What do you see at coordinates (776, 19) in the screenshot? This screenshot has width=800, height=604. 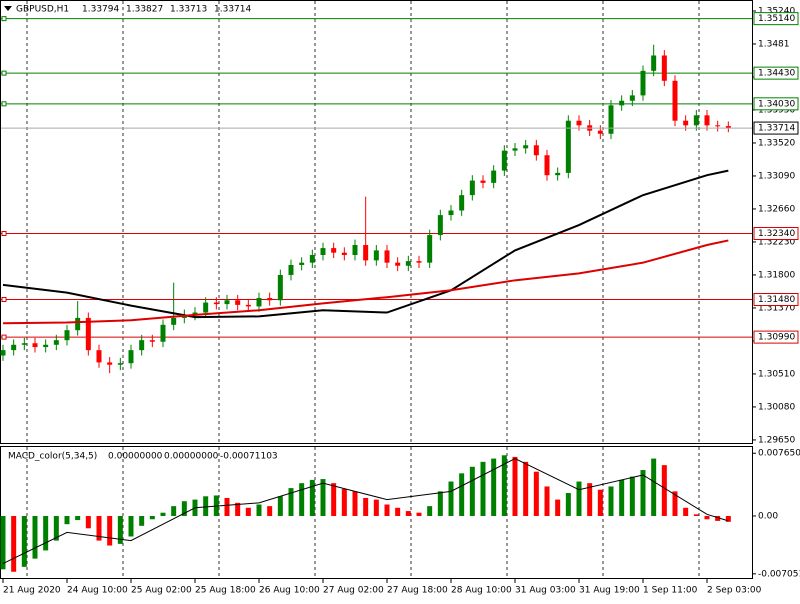 I see `level-label: 1.35140` at bounding box center [776, 19].